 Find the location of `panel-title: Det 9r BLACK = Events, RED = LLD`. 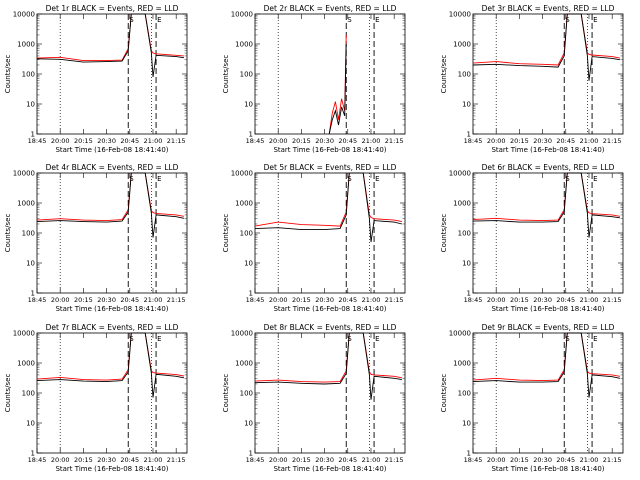

panel-title: Det 9r BLACK = Events, RED = LLD is located at coordinates (548, 327).